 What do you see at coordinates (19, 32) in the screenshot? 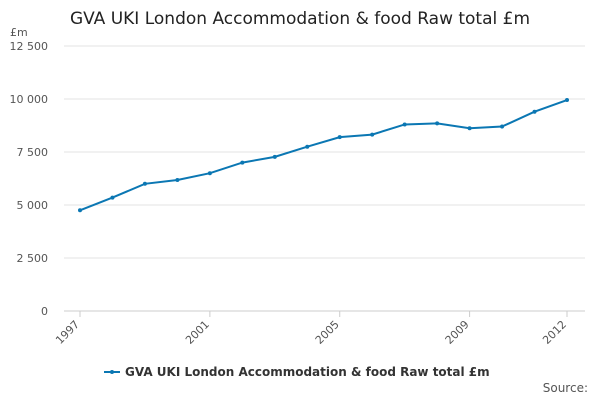
I see `y-axis-label: £m` at bounding box center [19, 32].